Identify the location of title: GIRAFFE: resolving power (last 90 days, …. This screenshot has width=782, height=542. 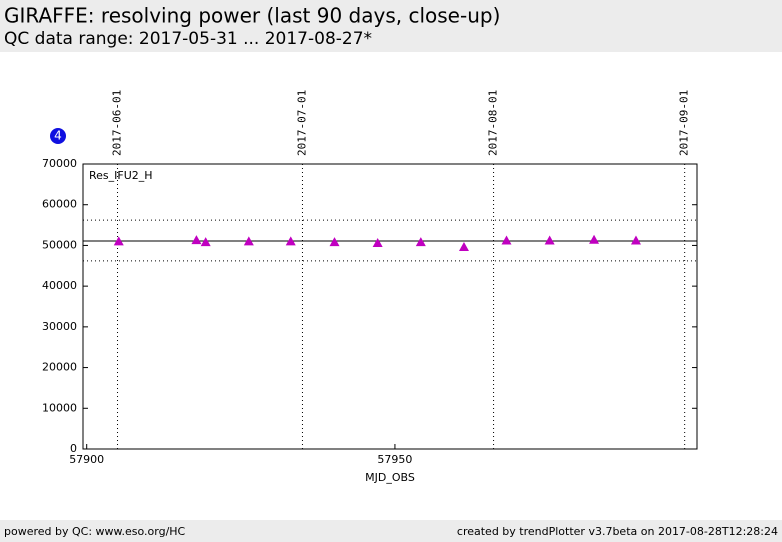
(252, 16).